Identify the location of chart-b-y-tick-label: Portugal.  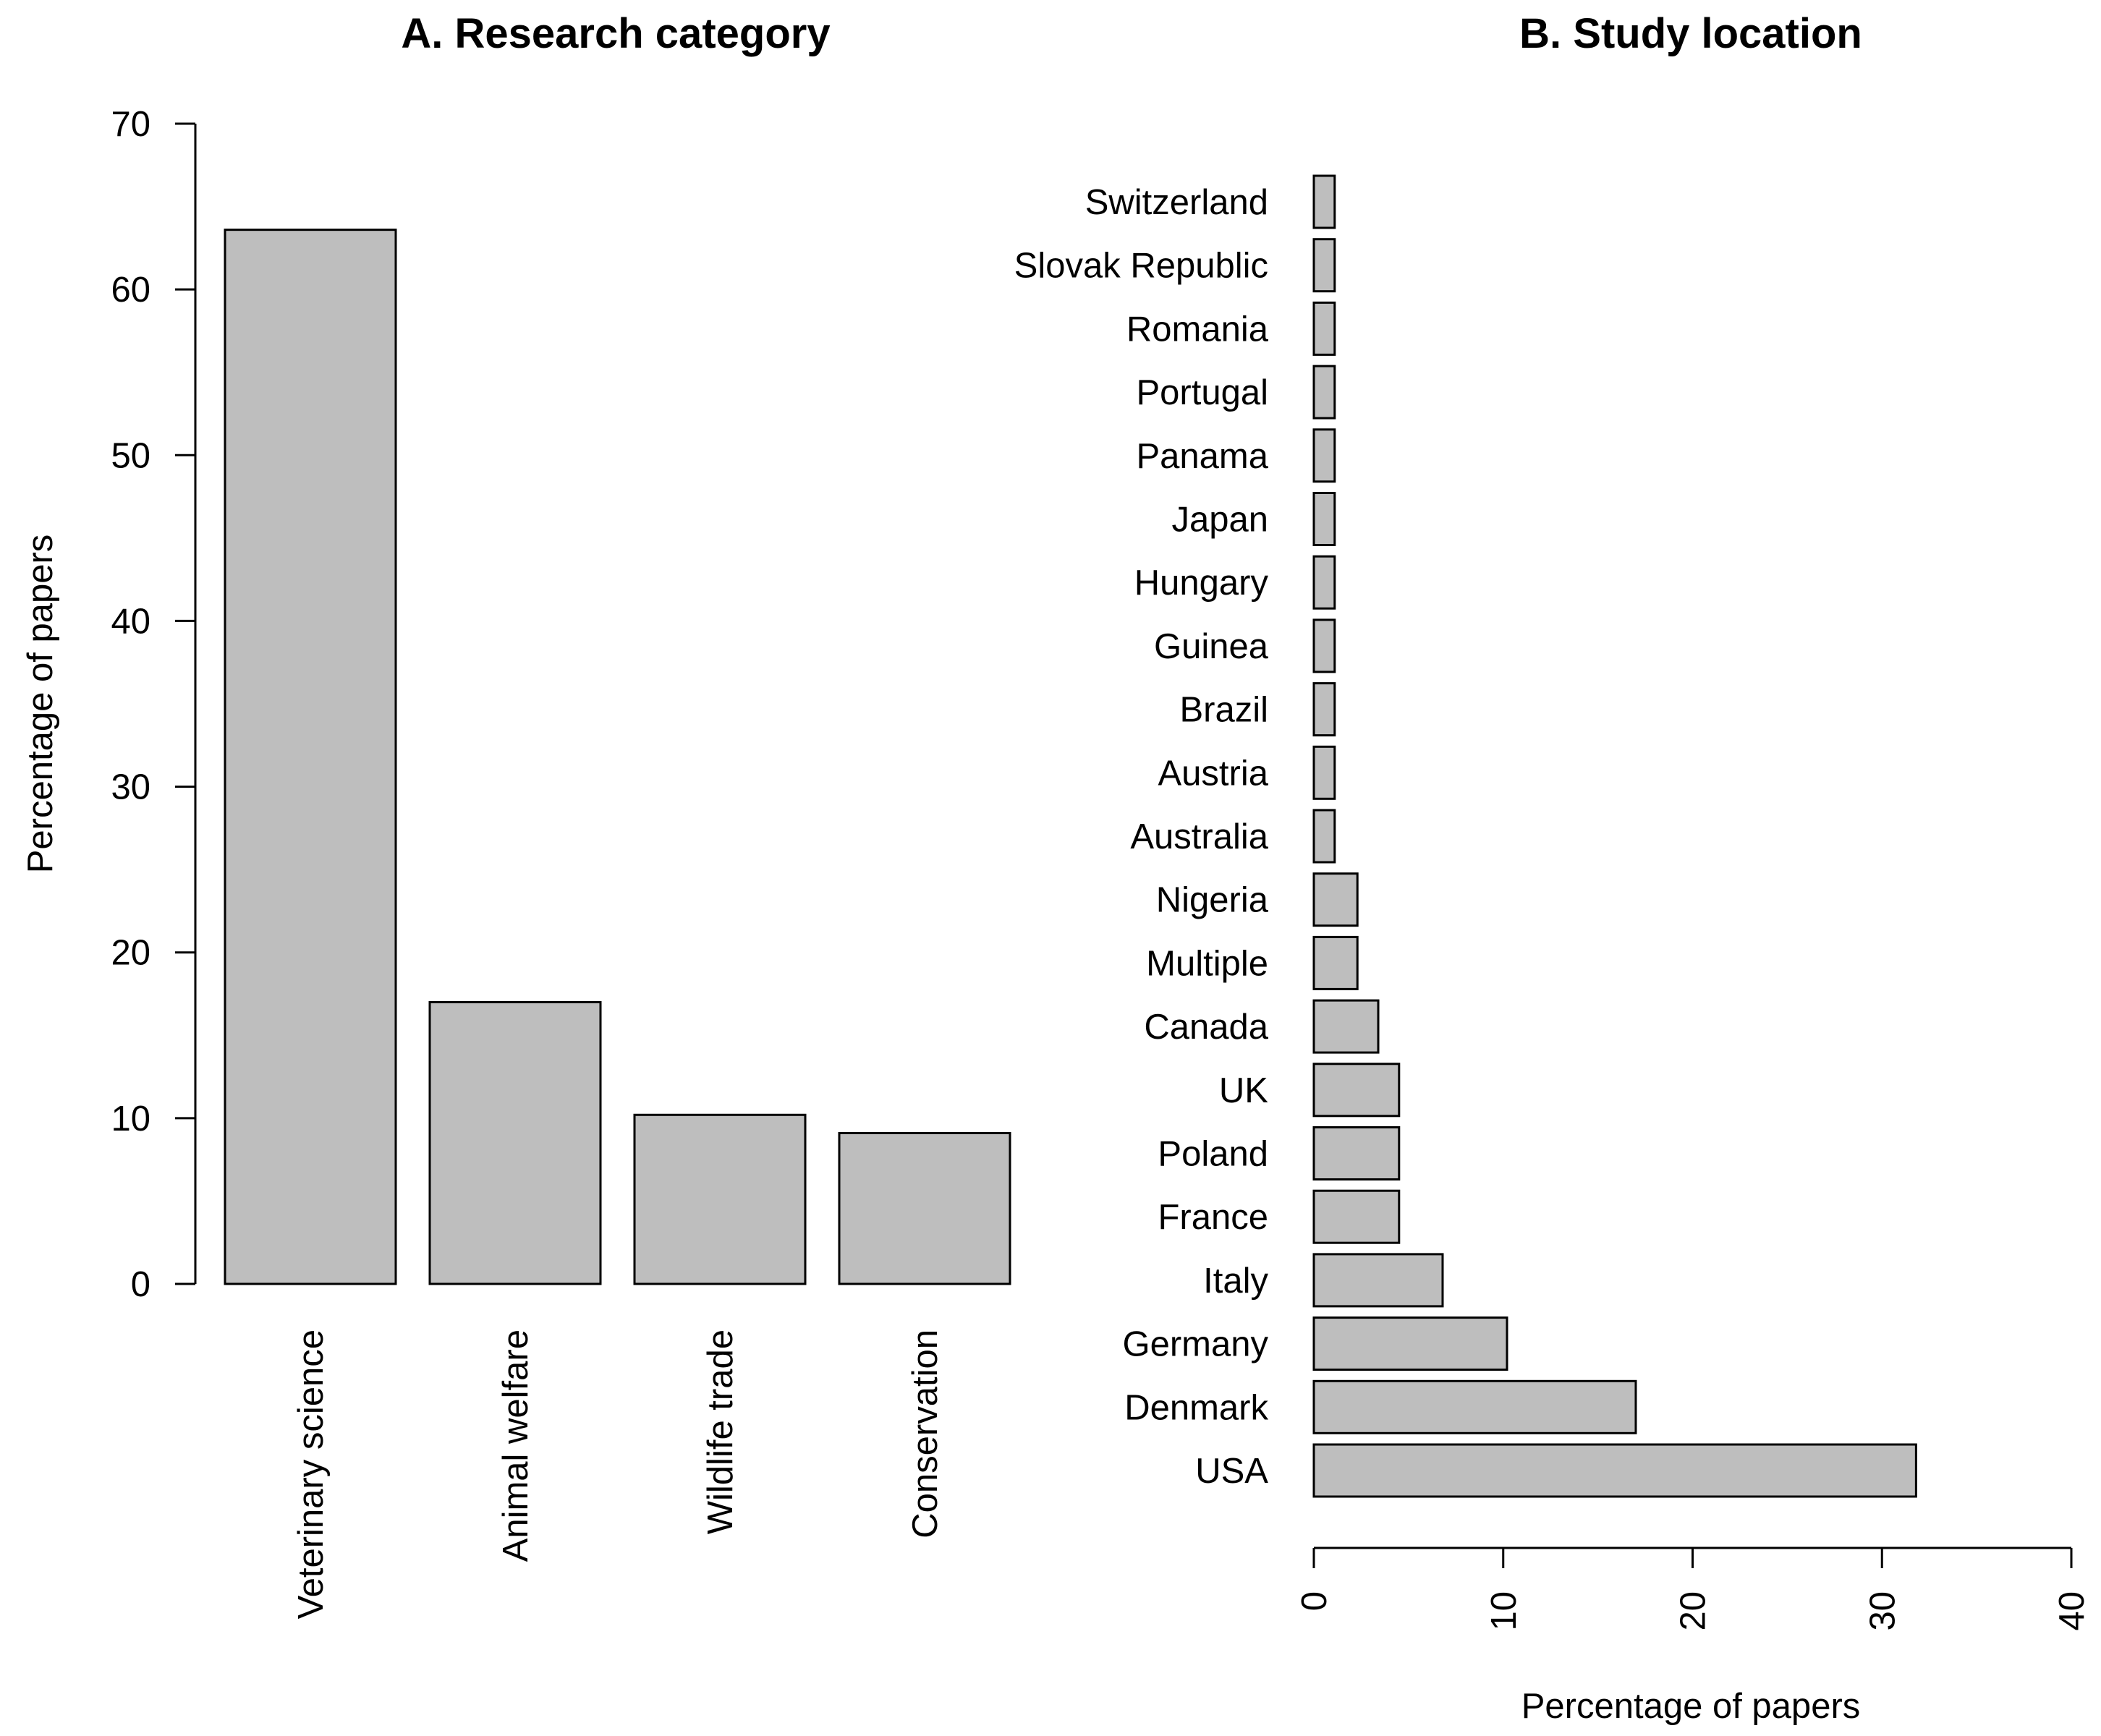
(1202, 392).